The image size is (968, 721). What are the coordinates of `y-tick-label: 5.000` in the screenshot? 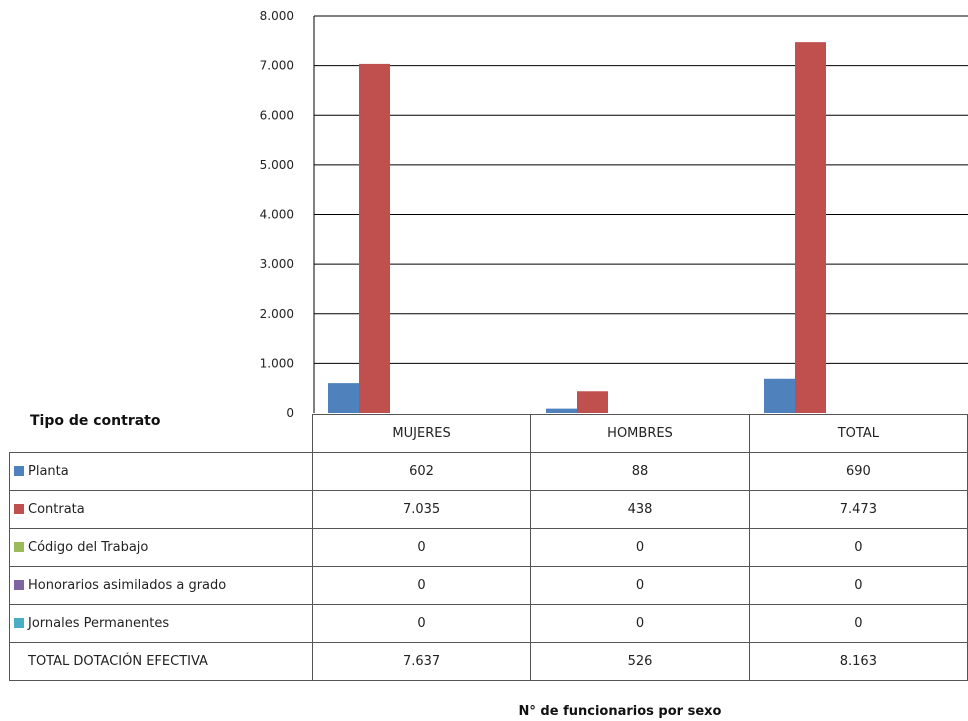 It's located at (277, 165).